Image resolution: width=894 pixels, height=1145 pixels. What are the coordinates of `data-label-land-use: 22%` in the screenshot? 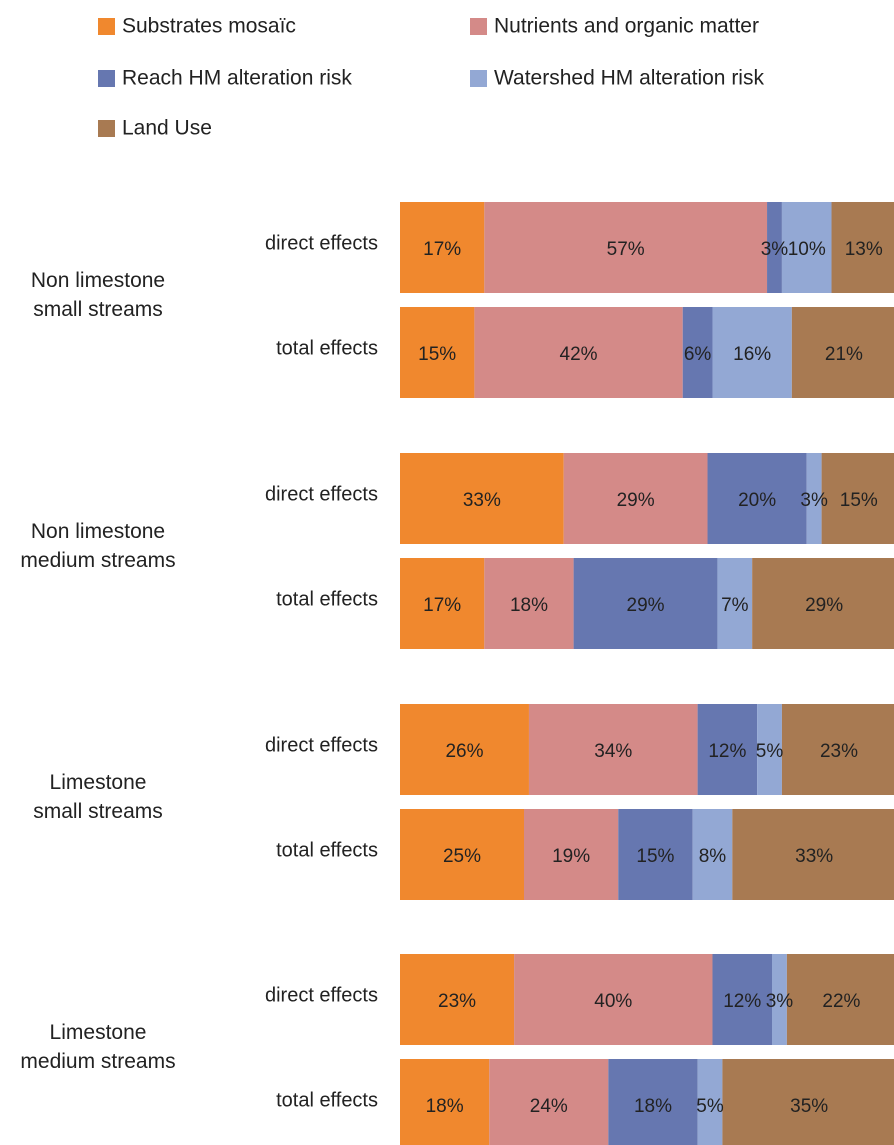 It's located at (841, 1001).